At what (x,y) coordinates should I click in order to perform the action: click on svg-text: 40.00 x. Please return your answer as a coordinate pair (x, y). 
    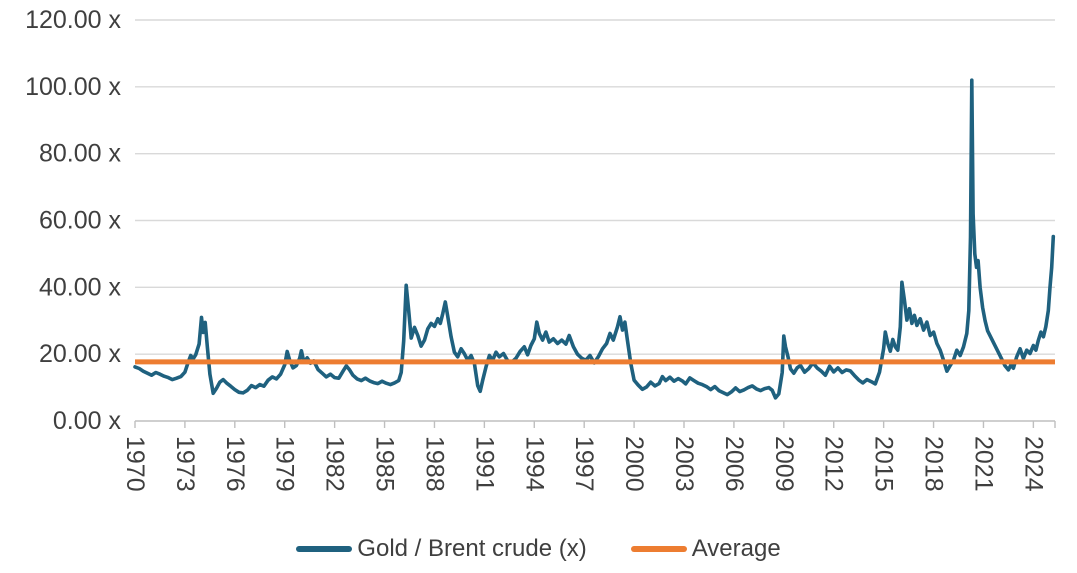
    Looking at the image, I should click on (80, 287).